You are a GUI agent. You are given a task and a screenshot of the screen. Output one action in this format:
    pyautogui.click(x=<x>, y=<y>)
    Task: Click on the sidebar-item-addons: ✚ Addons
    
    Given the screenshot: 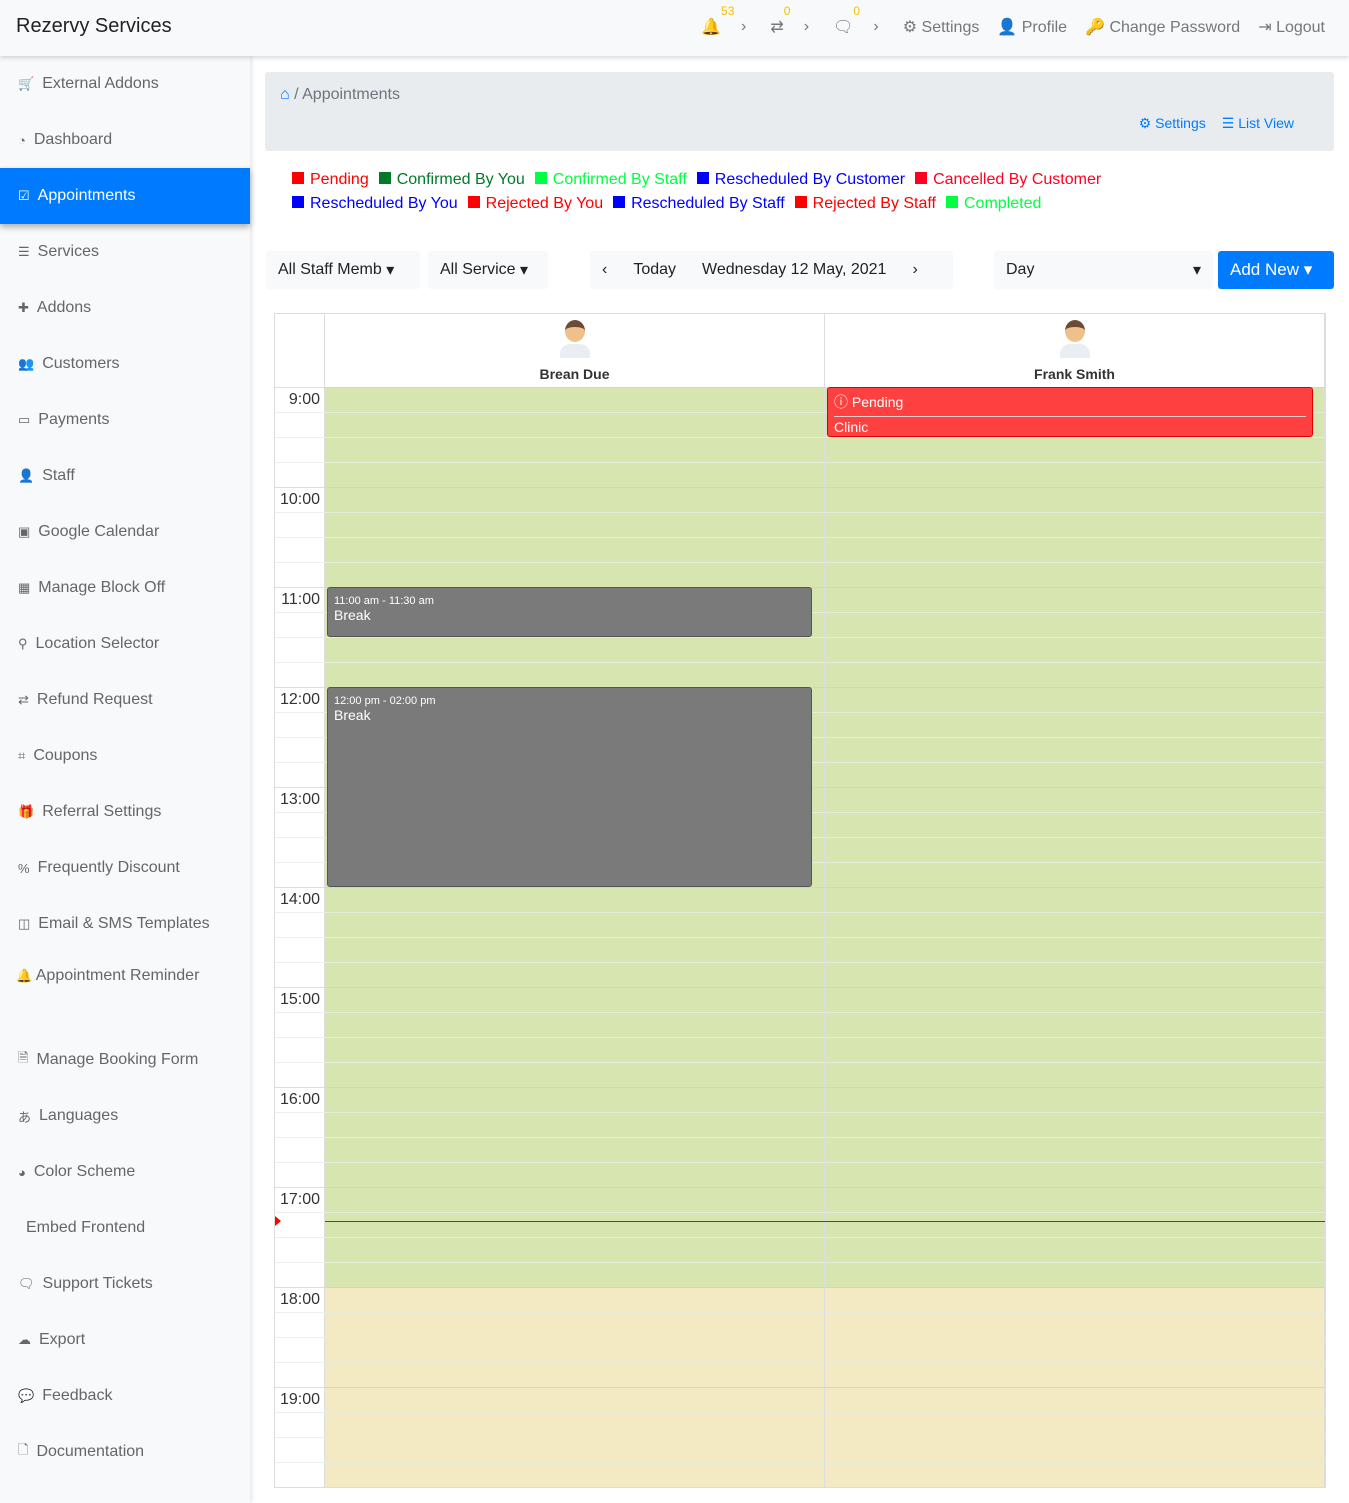 What is the action you would take?
    pyautogui.click(x=125, y=308)
    